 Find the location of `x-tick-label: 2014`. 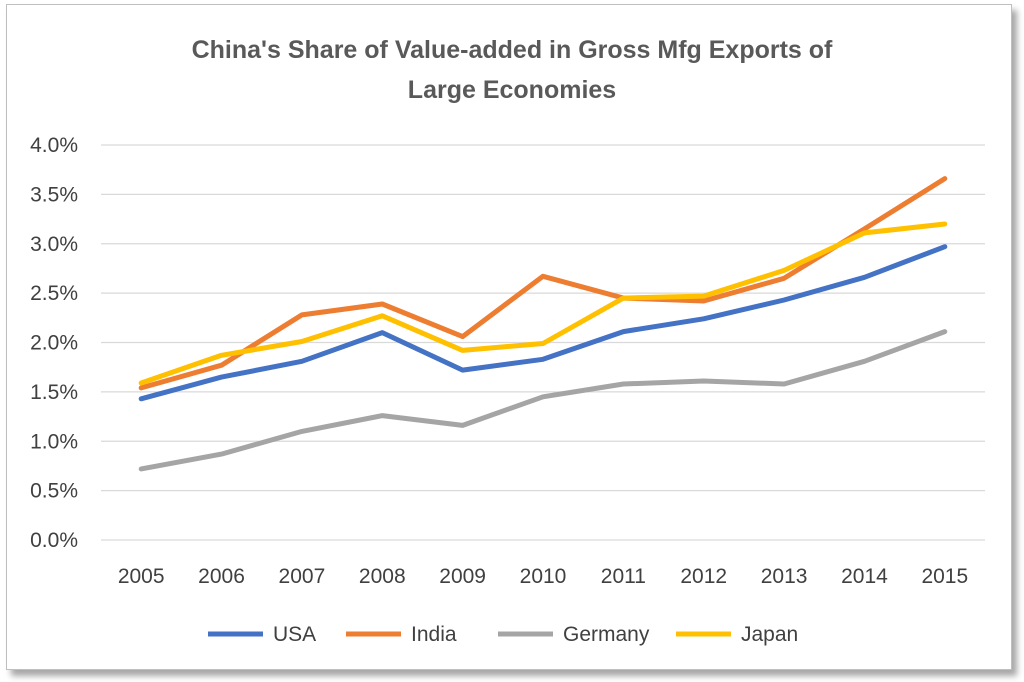

x-tick-label: 2014 is located at coordinates (864, 576).